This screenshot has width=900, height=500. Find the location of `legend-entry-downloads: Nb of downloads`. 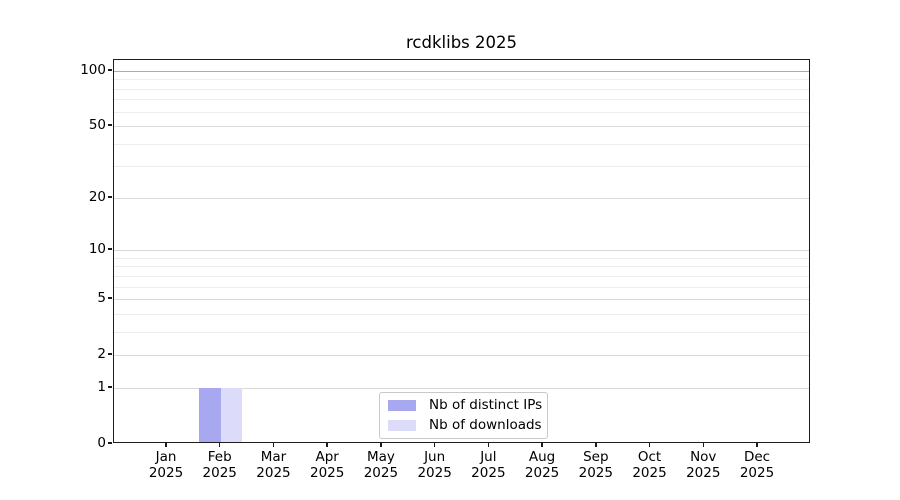

legend-entry-downloads: Nb of downloads is located at coordinates (465, 425).